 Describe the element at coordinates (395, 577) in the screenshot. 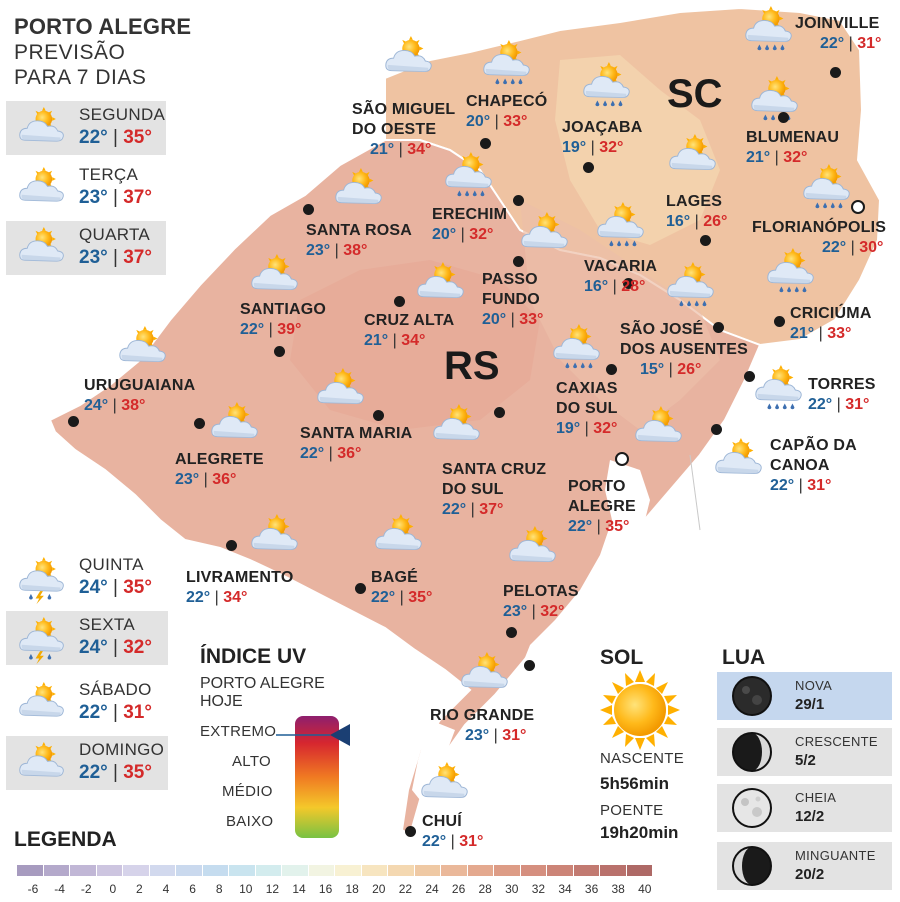

I see `city-name: BAGÉ` at that location.